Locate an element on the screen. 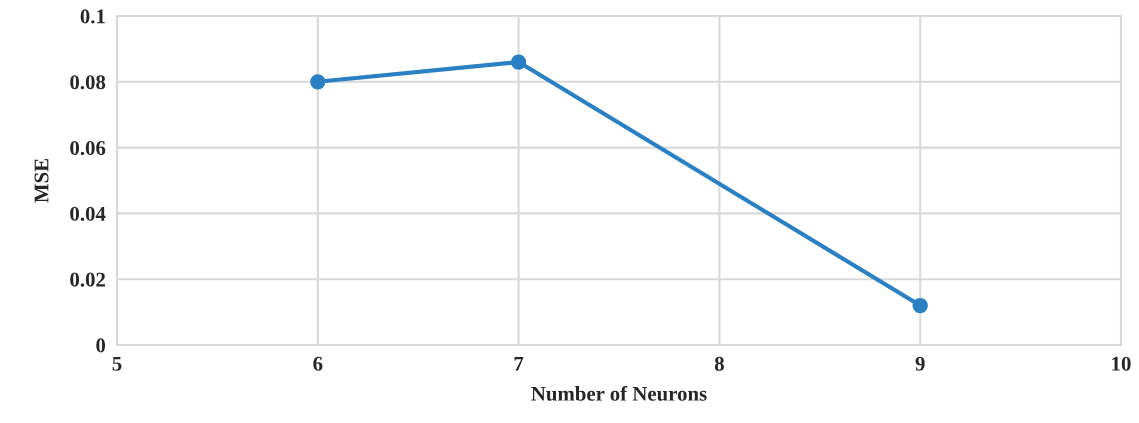 This screenshot has width=1139, height=423. y-tick-label: 0.04 is located at coordinates (88, 213).